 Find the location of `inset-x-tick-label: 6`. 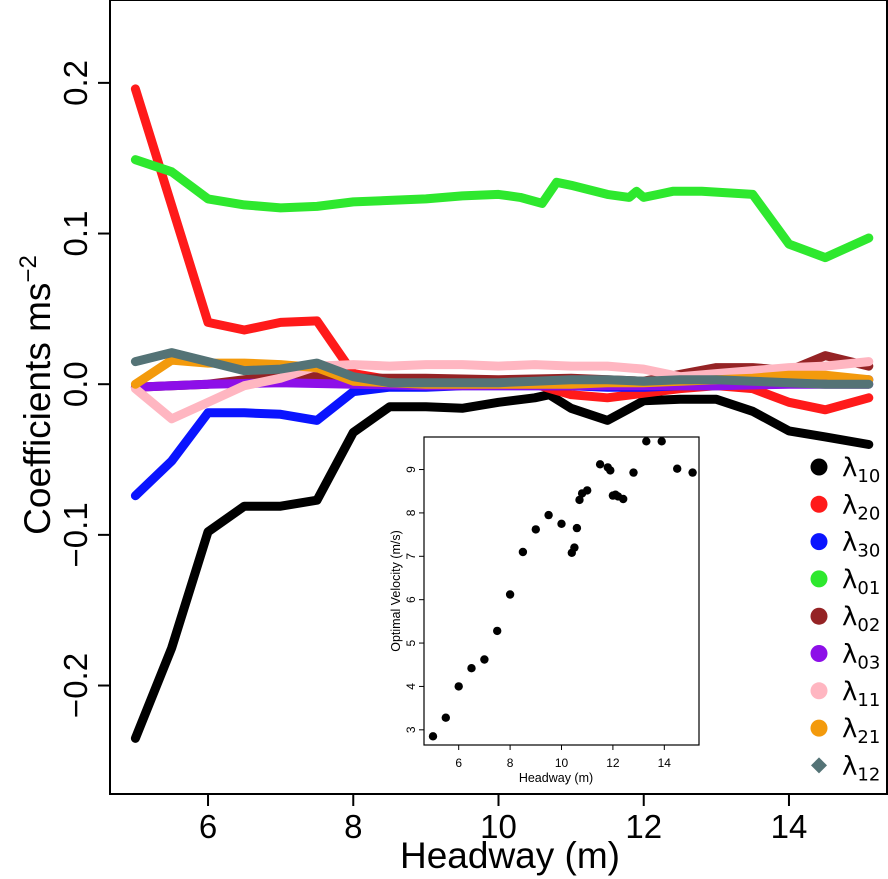

inset-x-tick-label: 6 is located at coordinates (458, 763).